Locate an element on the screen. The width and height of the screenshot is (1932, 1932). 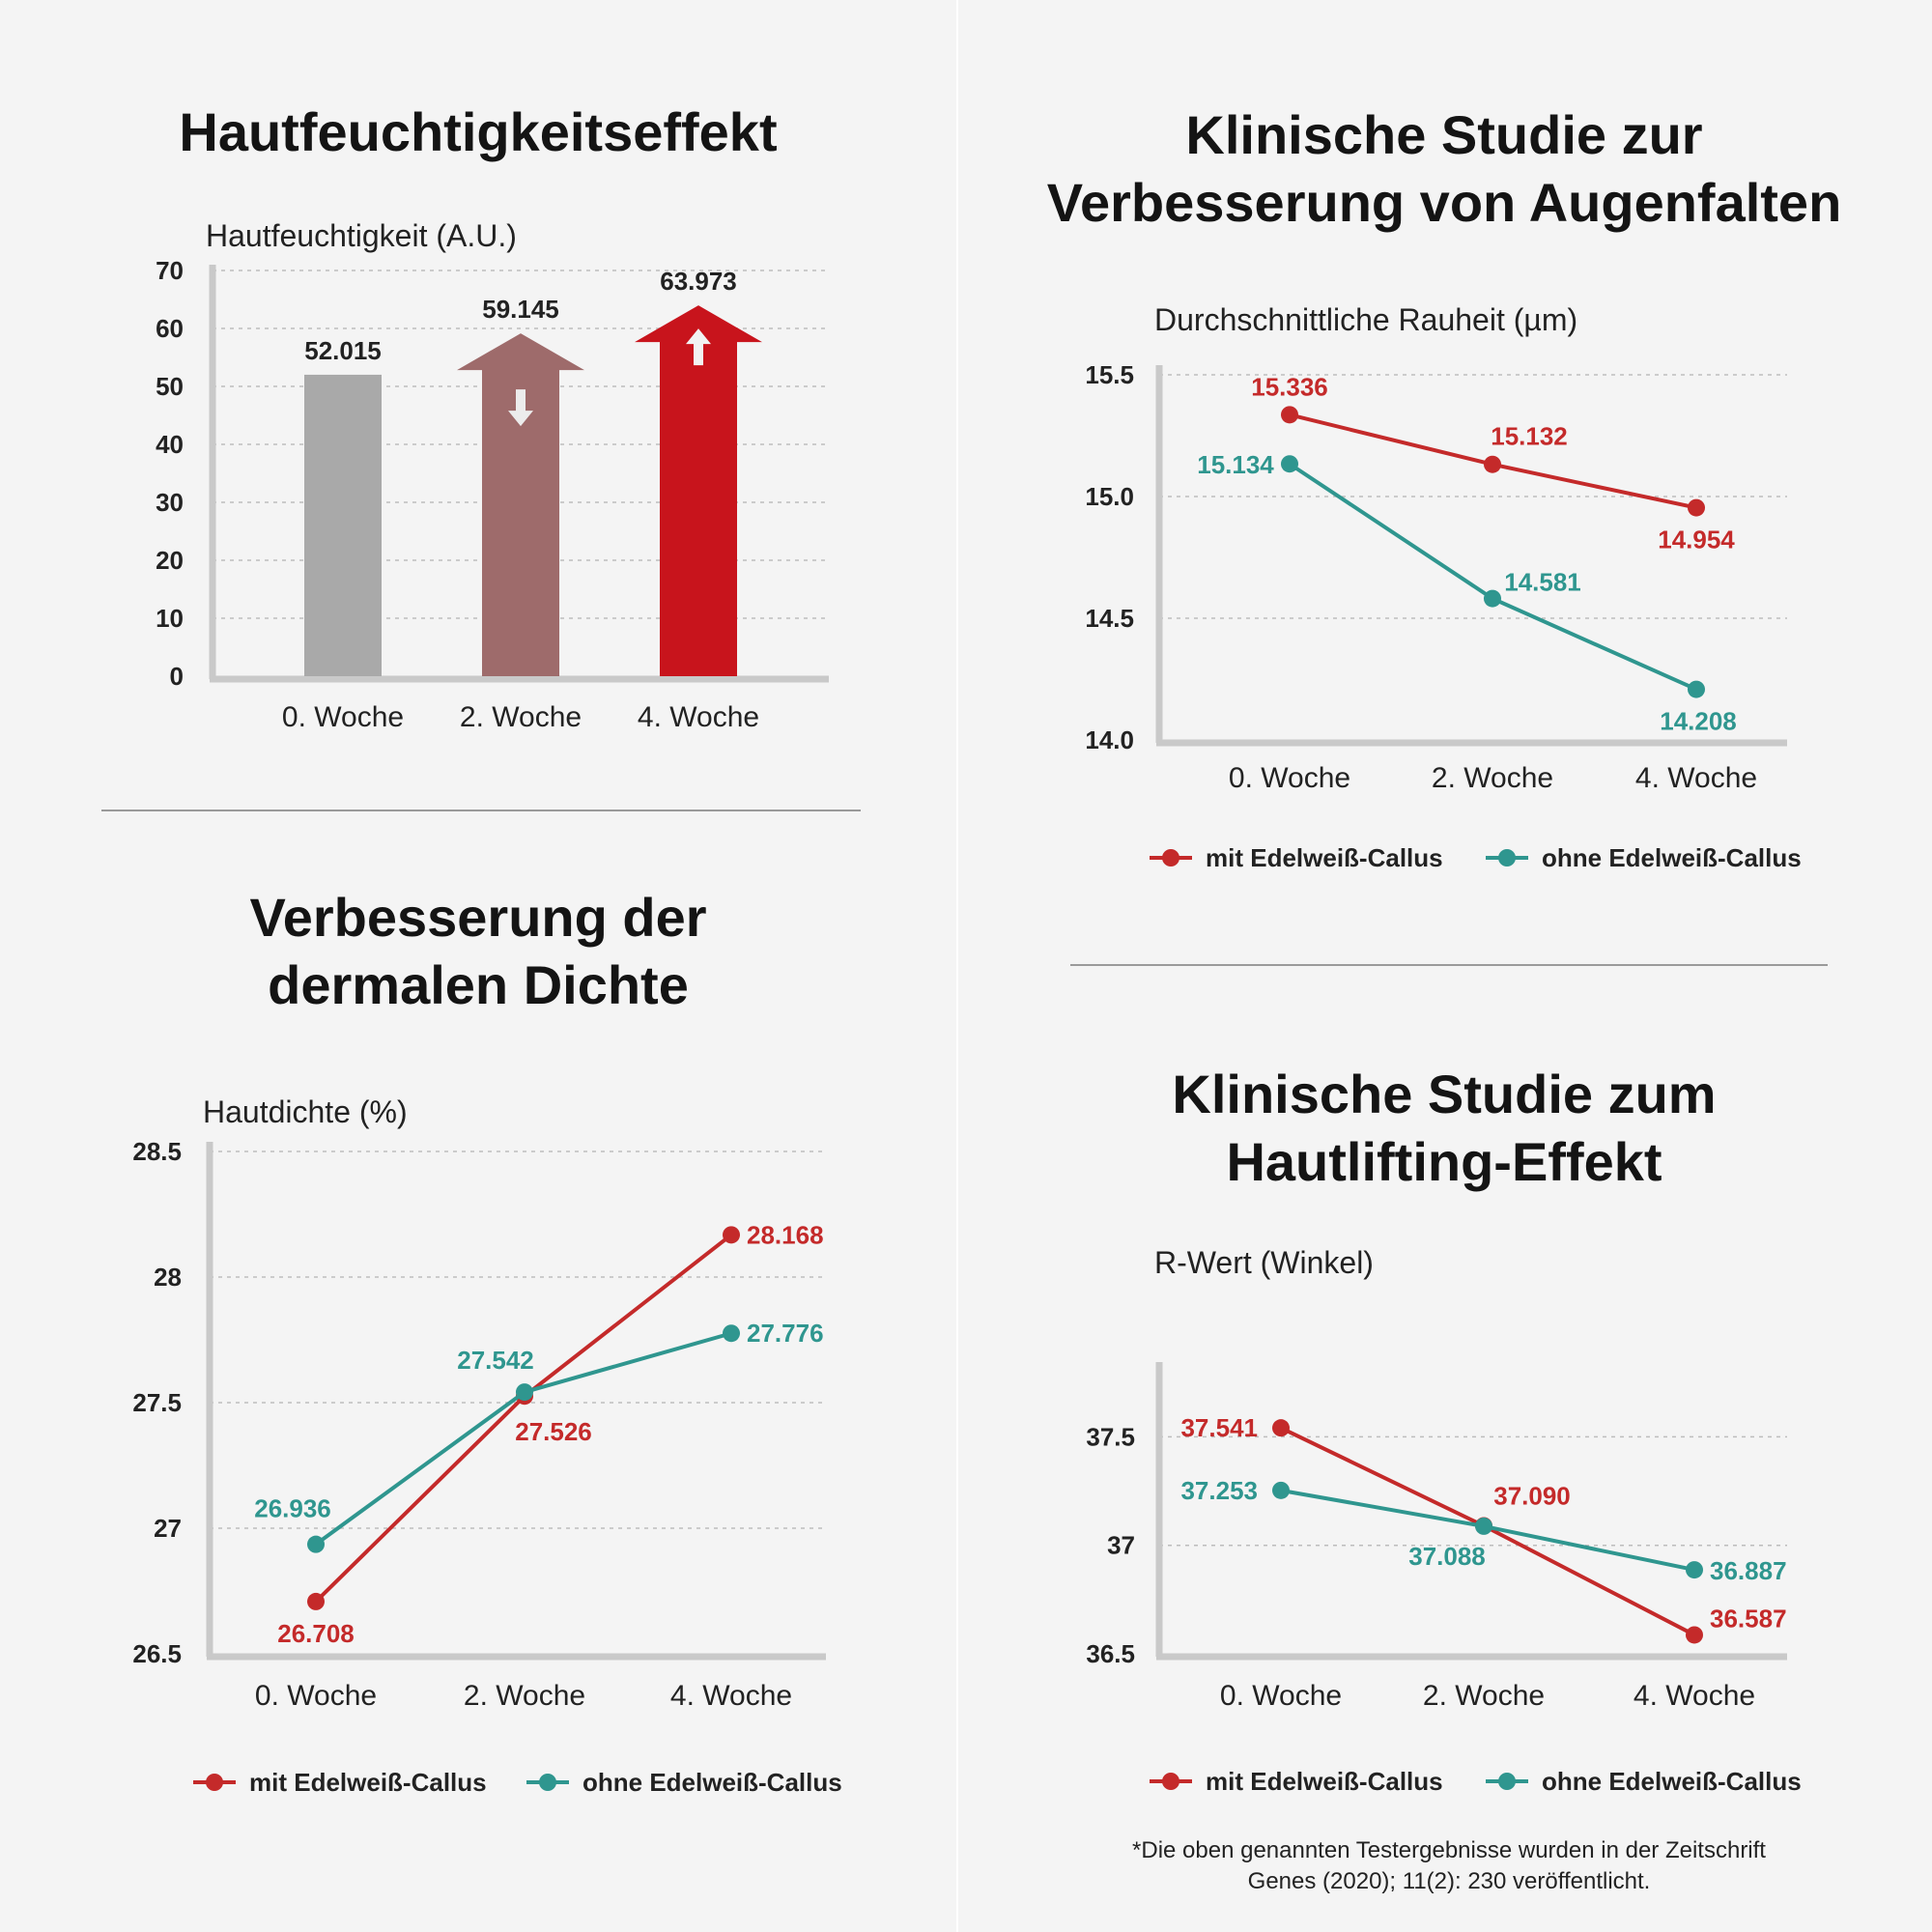
data-label: 37.088 is located at coordinates (1447, 1556).